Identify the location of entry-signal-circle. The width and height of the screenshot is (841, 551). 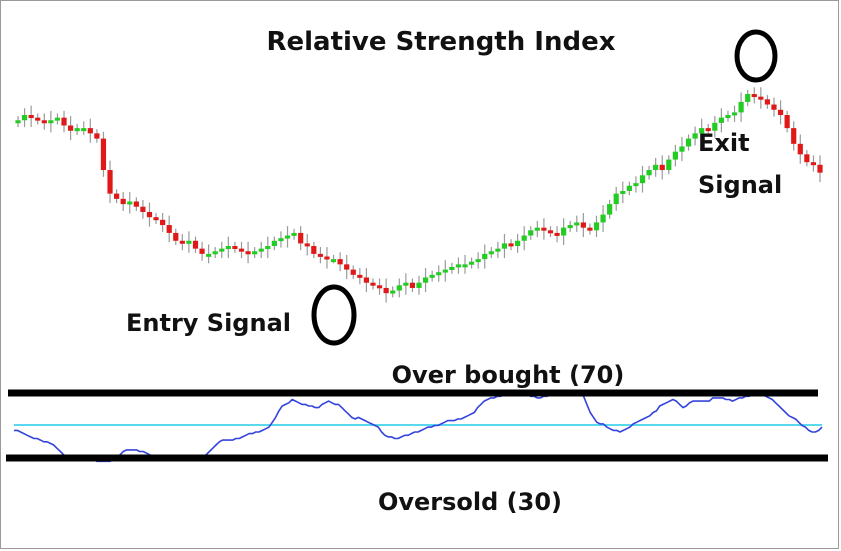
(334, 315).